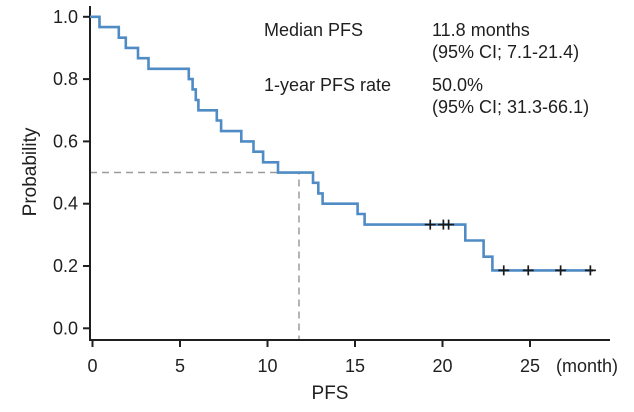 This screenshot has width=634, height=412. What do you see at coordinates (65, 328) in the screenshot?
I see `y-tick-label: 0.0` at bounding box center [65, 328].